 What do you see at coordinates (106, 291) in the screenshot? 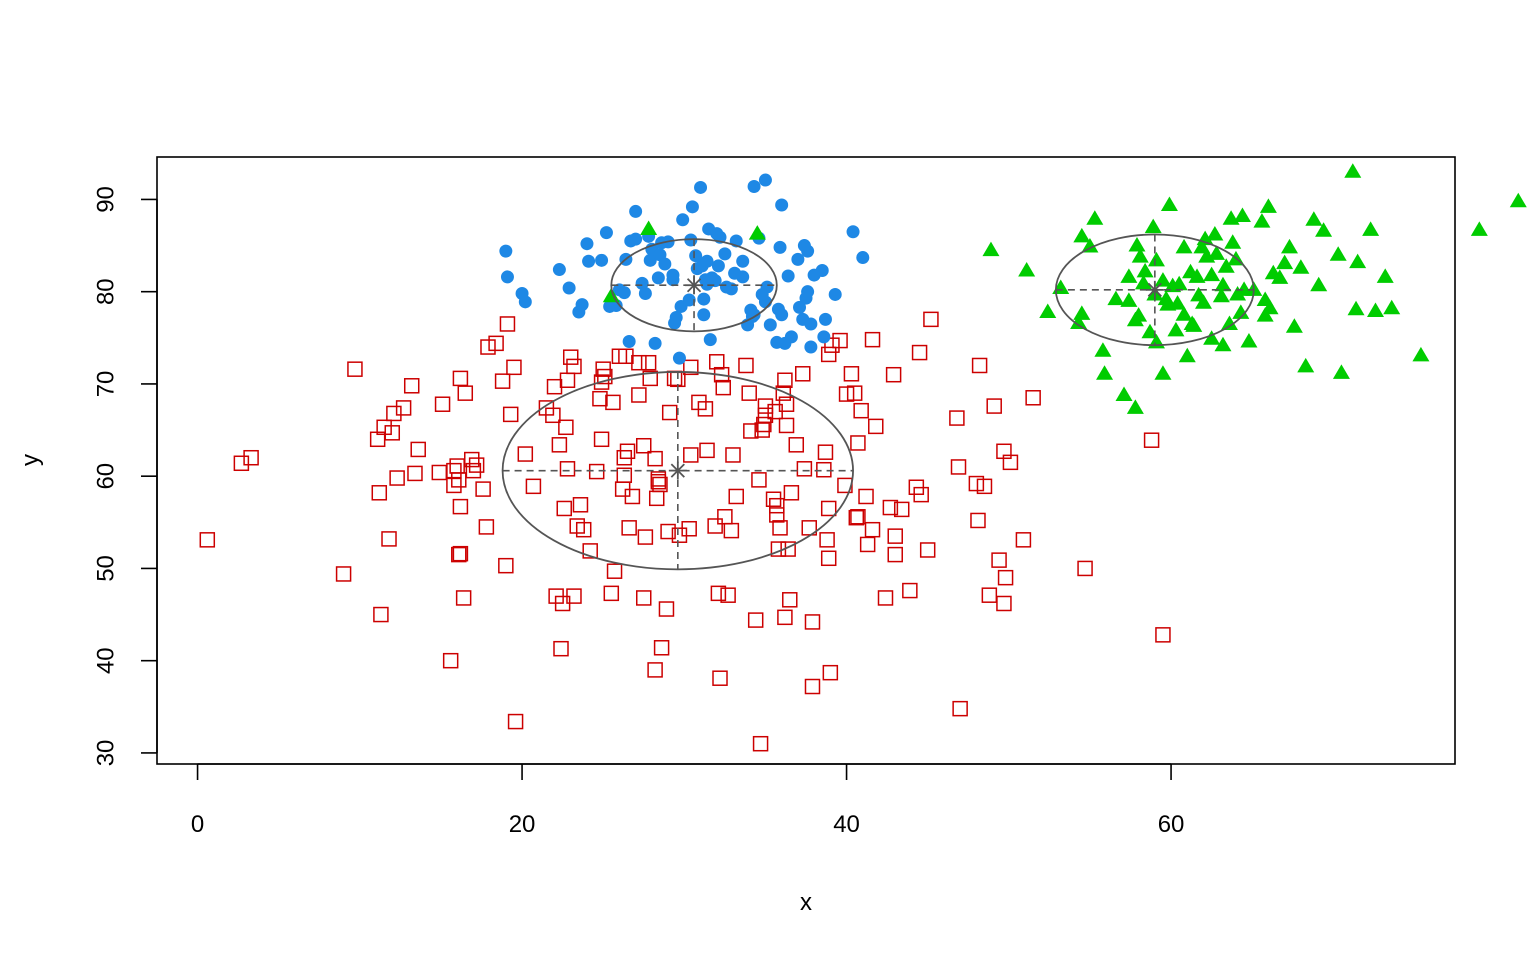
I see `y-tick-label: 80` at bounding box center [106, 291].